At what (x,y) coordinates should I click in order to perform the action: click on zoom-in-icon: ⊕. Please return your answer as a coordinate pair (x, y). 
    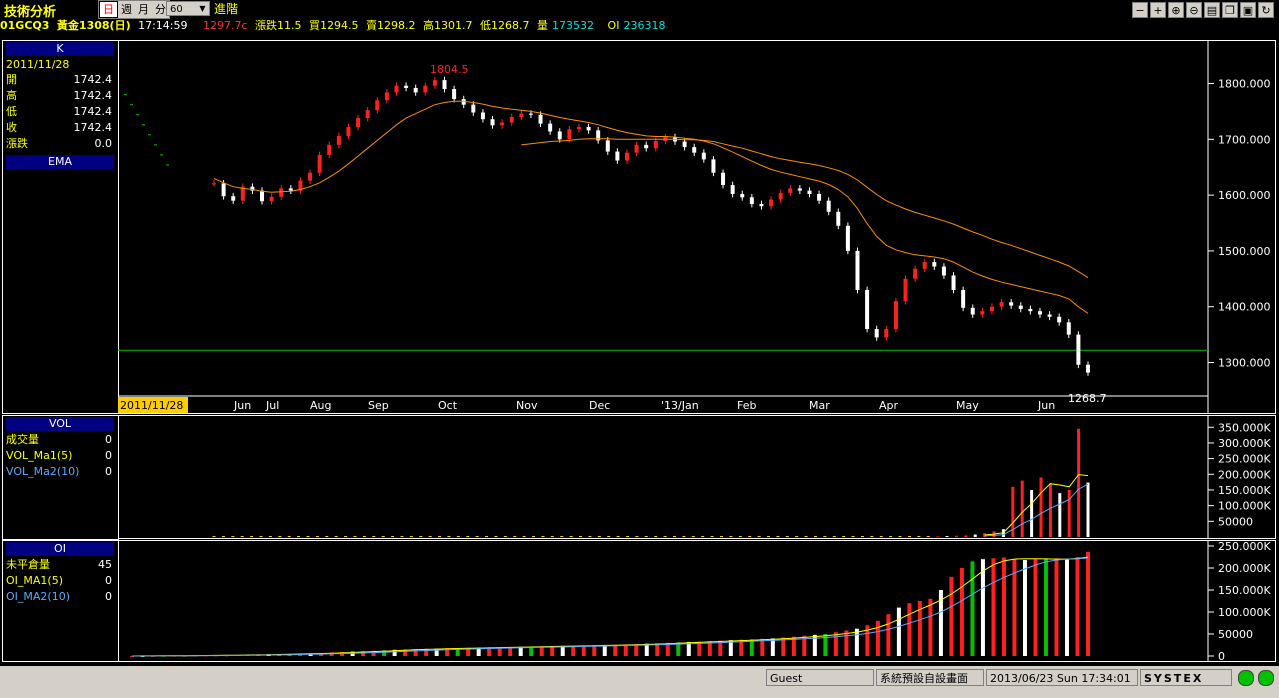
    Looking at the image, I should click on (1176, 10).